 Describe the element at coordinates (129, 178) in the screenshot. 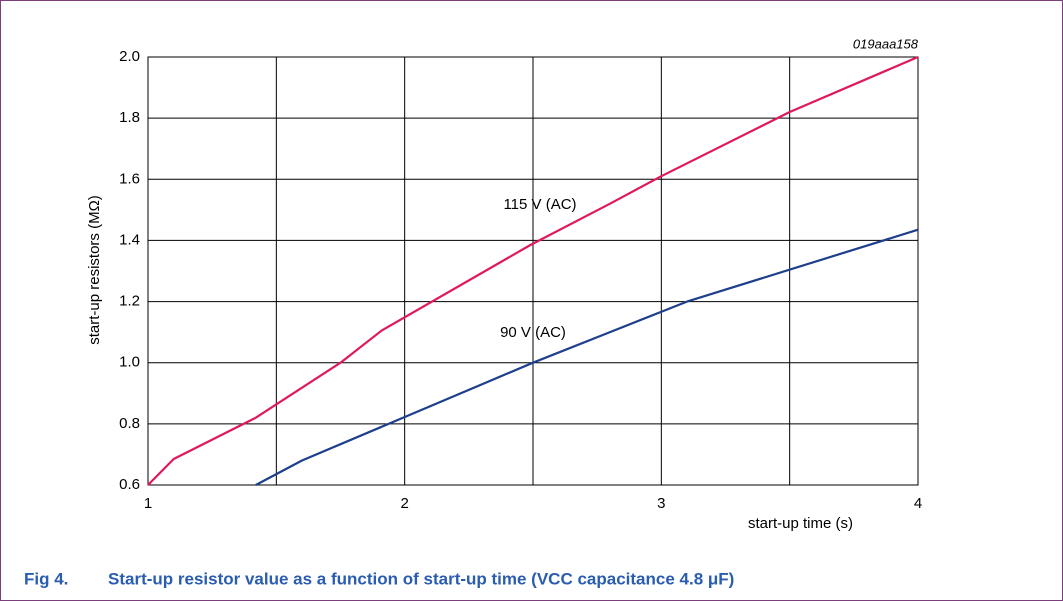

I see `y-tick-label: 1.6` at that location.